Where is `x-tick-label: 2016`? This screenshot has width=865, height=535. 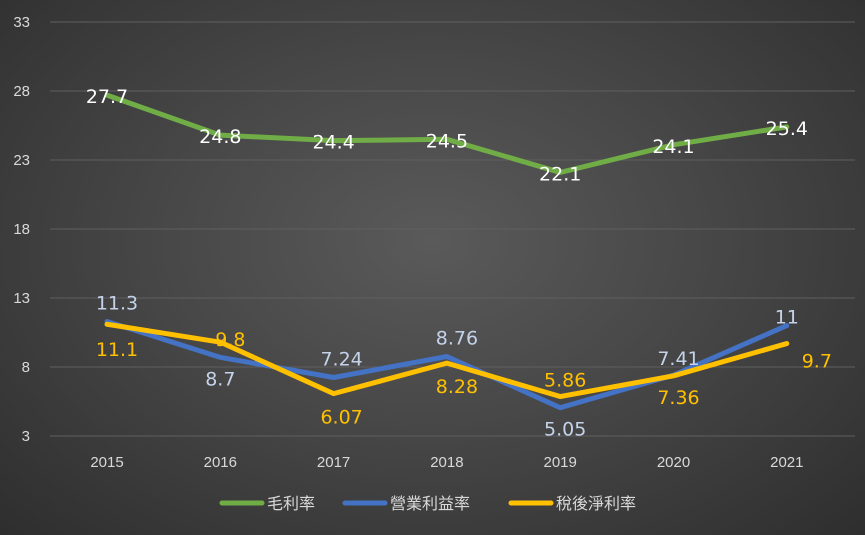
x-tick-label: 2016 is located at coordinates (220, 462).